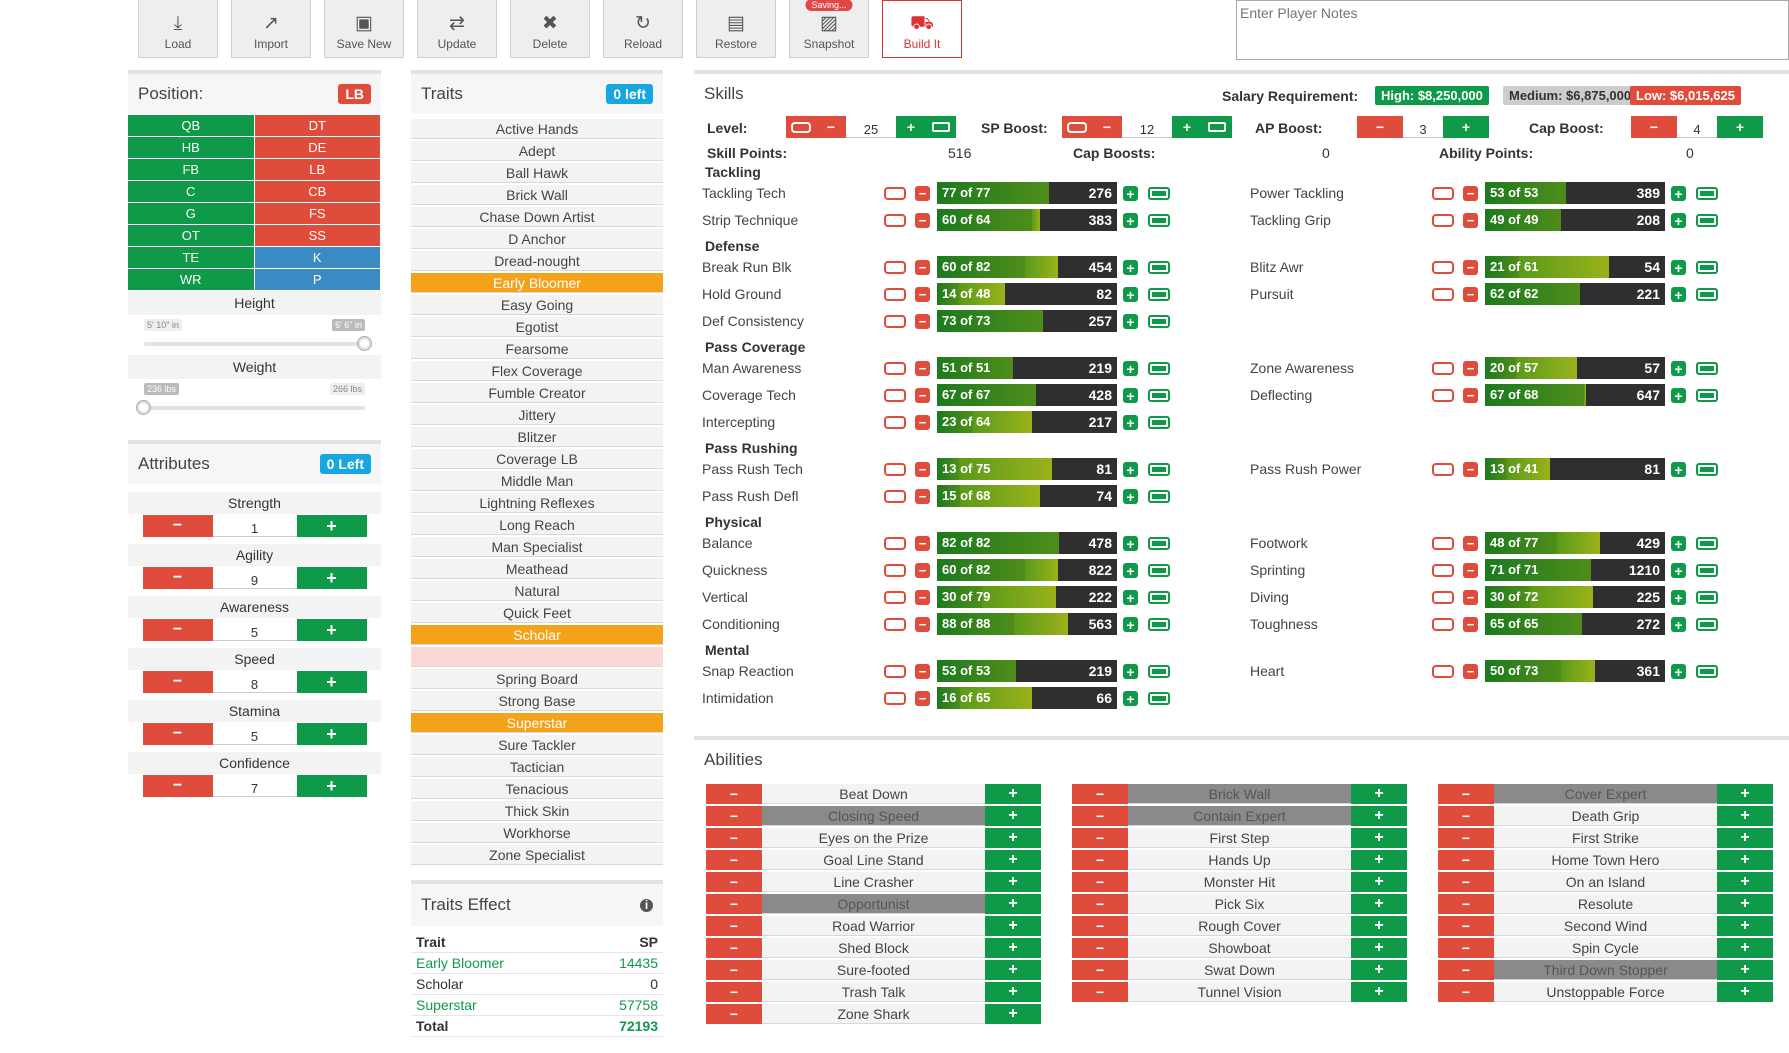 The image size is (1789, 1053). I want to click on ability-on-an-island: On an Island, so click(1605, 882).